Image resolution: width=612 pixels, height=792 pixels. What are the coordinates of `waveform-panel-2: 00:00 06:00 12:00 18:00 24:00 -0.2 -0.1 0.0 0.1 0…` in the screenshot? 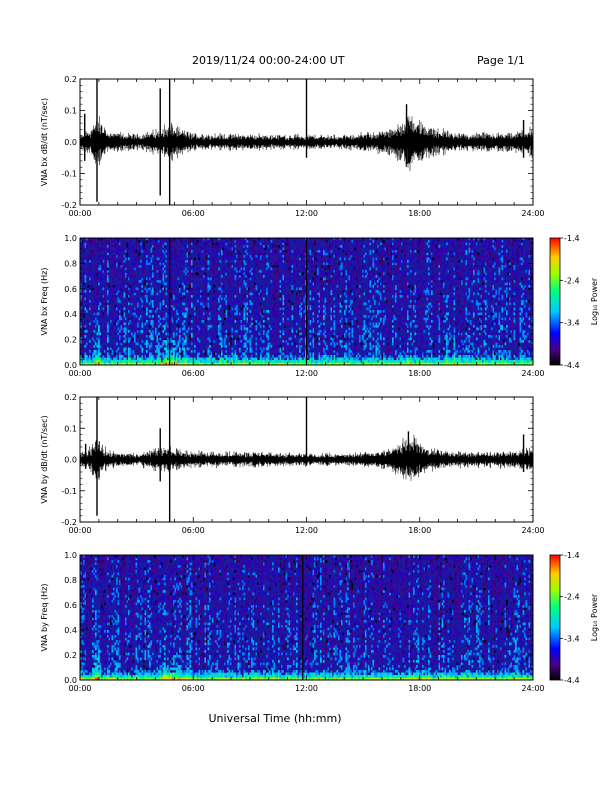 It's located at (292, 464).